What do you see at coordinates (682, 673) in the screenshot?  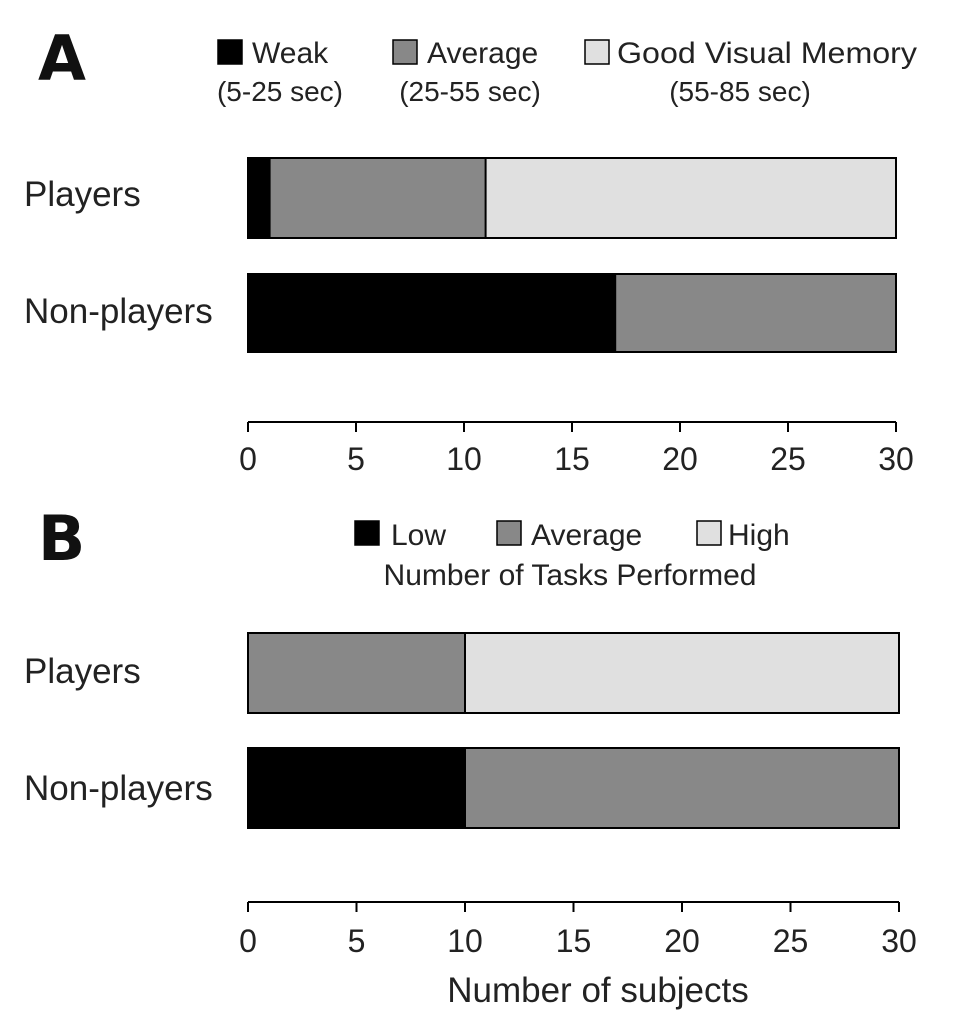 I see `bar-segment-players-high` at bounding box center [682, 673].